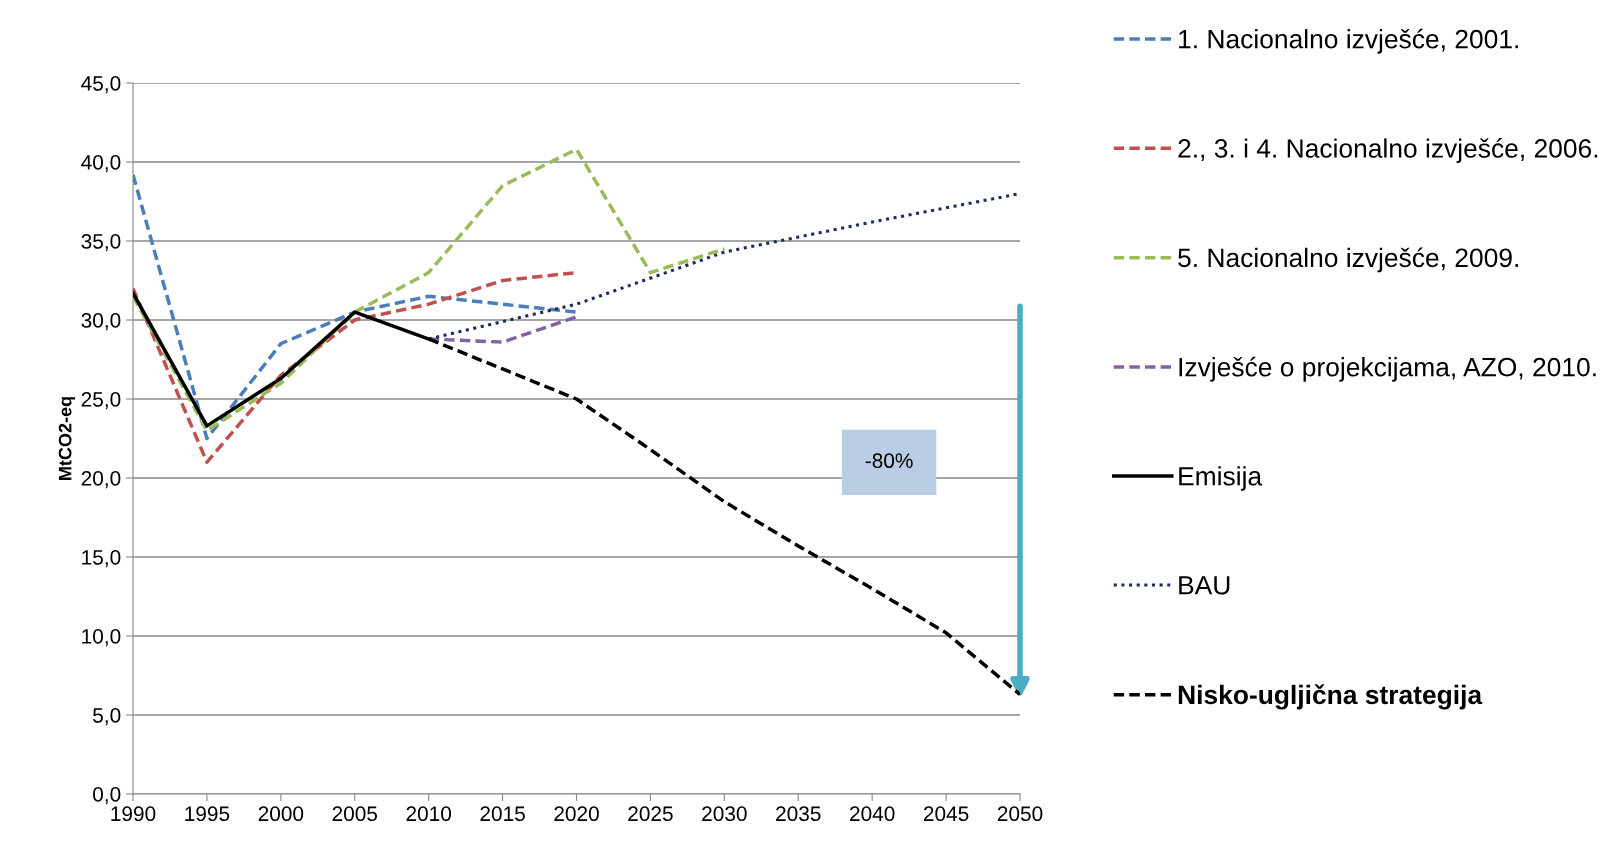 The image size is (1624, 845). Describe the element at coordinates (281, 814) in the screenshot. I see `x-tick-label: 2000` at that location.